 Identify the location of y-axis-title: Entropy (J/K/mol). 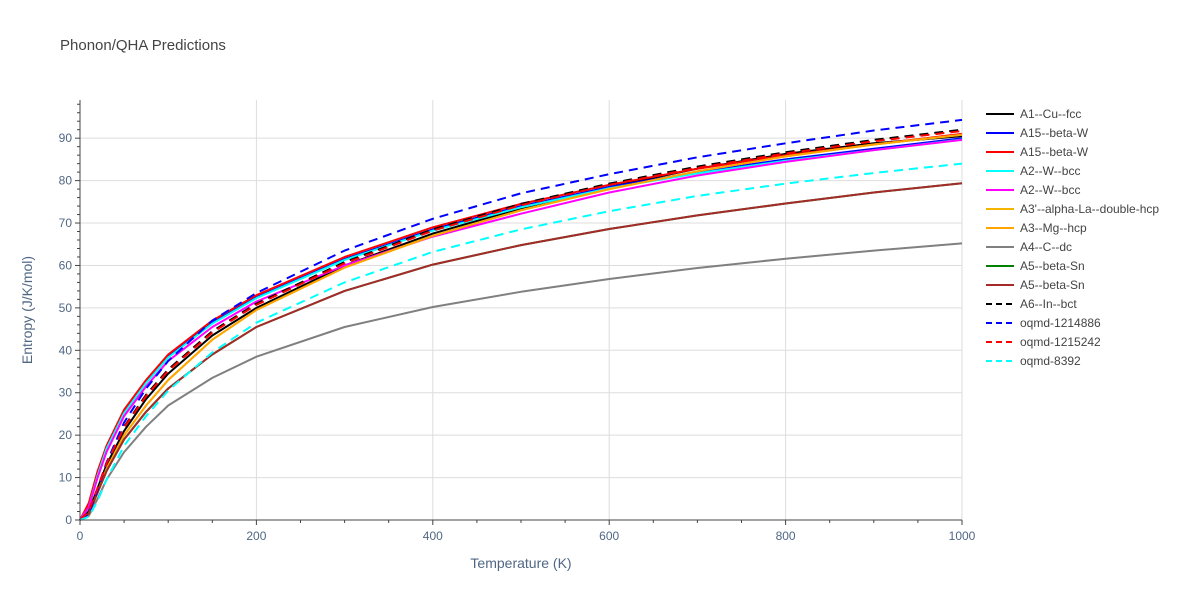
(27, 310).